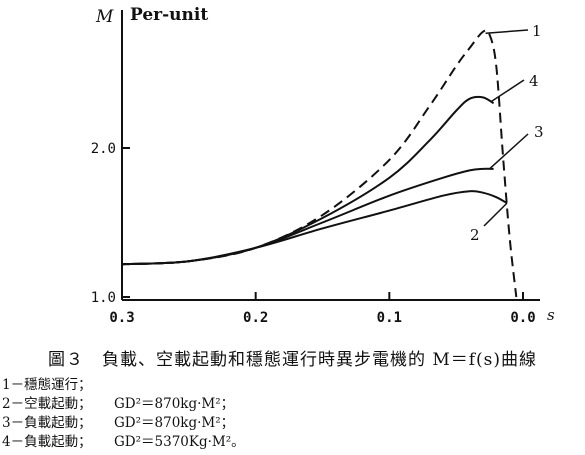 Image resolution: width=585 pixels, height=455 pixels. What do you see at coordinates (47, 442) in the screenshot?
I see `legend-label: 4－負載起動；` at bounding box center [47, 442].